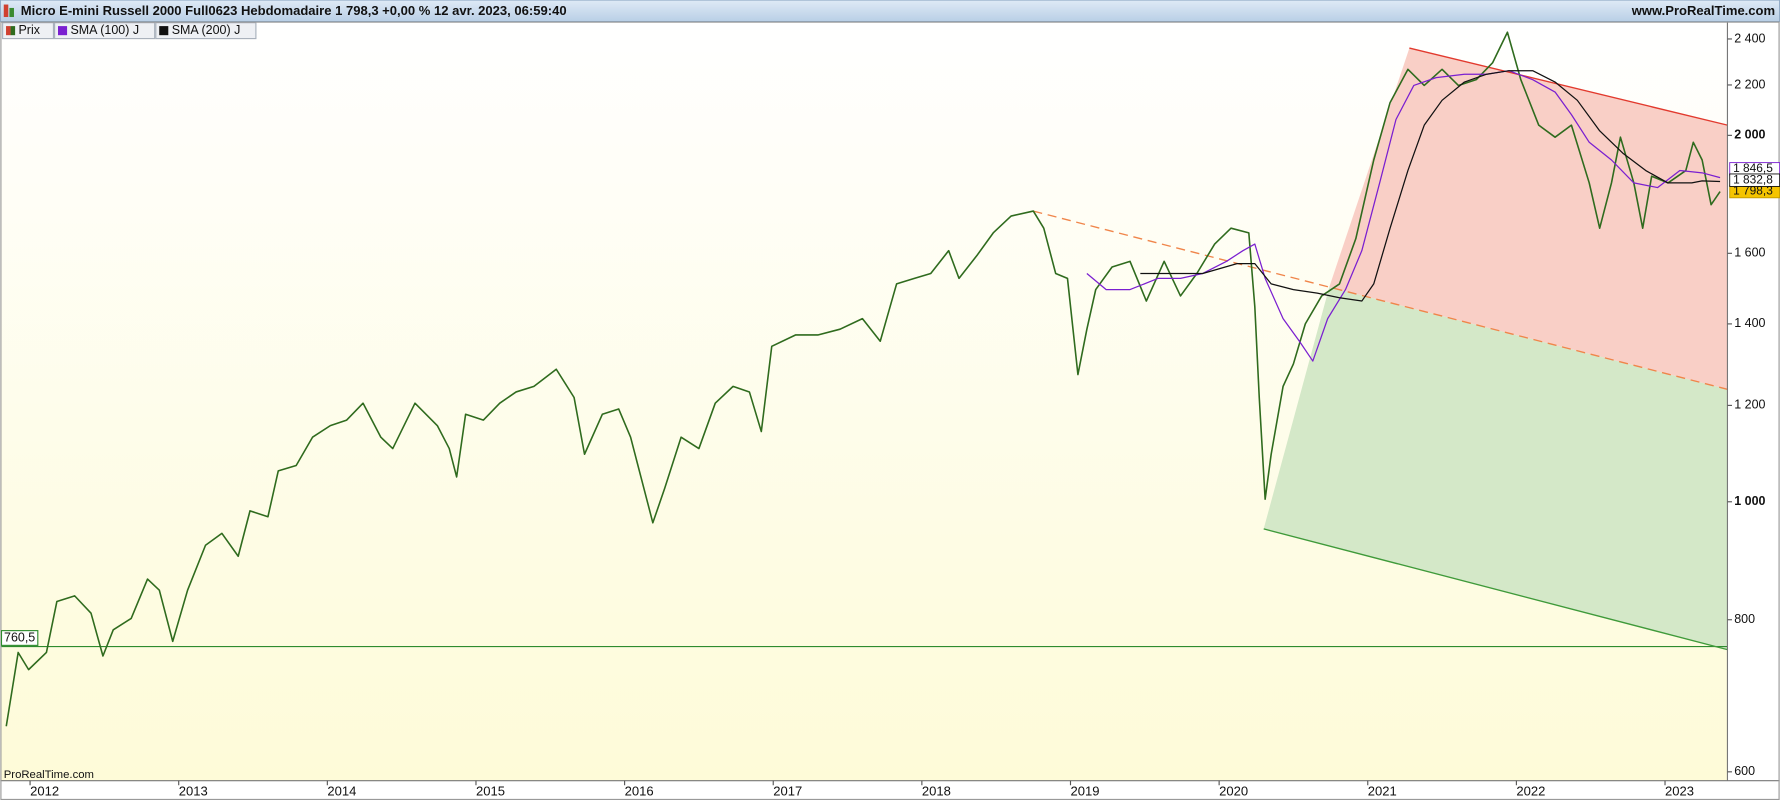  What do you see at coordinates (49, 775) in the screenshot?
I see `watermark: ProRealTime.com` at bounding box center [49, 775].